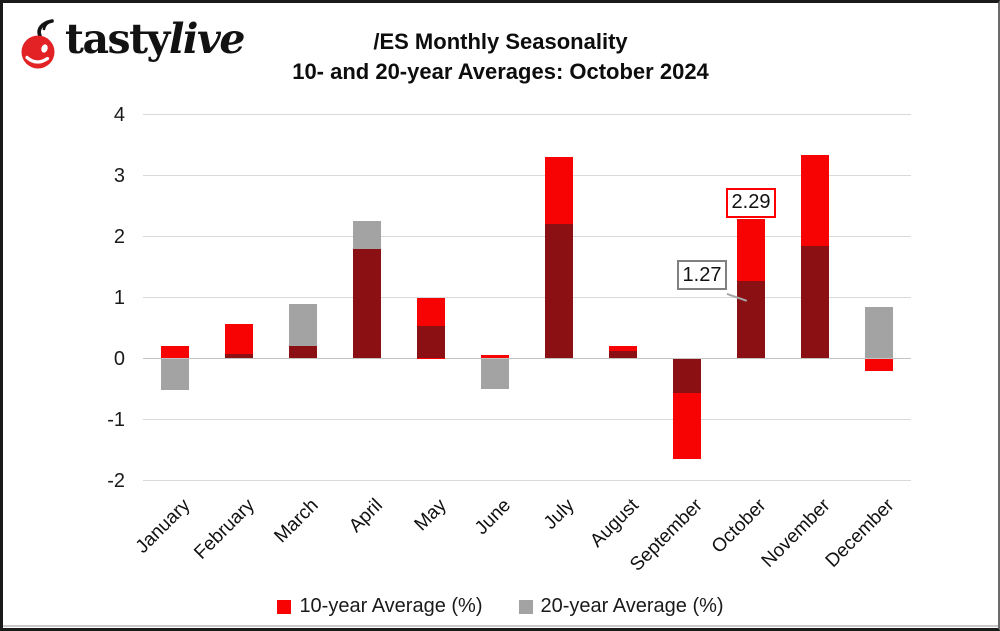  I want to click on bar-overlap-july, so click(559, 291).